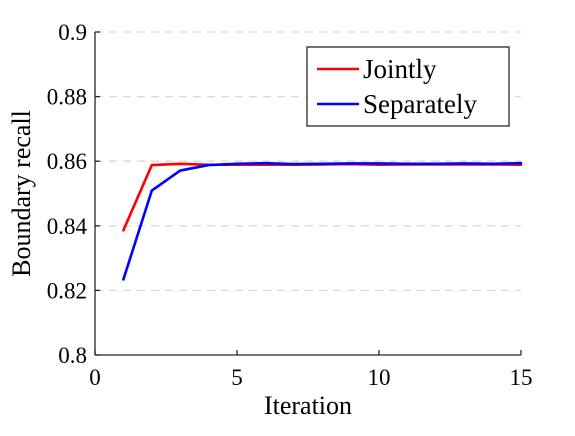  I want to click on legend-label-separately: Separately, so click(420, 104).